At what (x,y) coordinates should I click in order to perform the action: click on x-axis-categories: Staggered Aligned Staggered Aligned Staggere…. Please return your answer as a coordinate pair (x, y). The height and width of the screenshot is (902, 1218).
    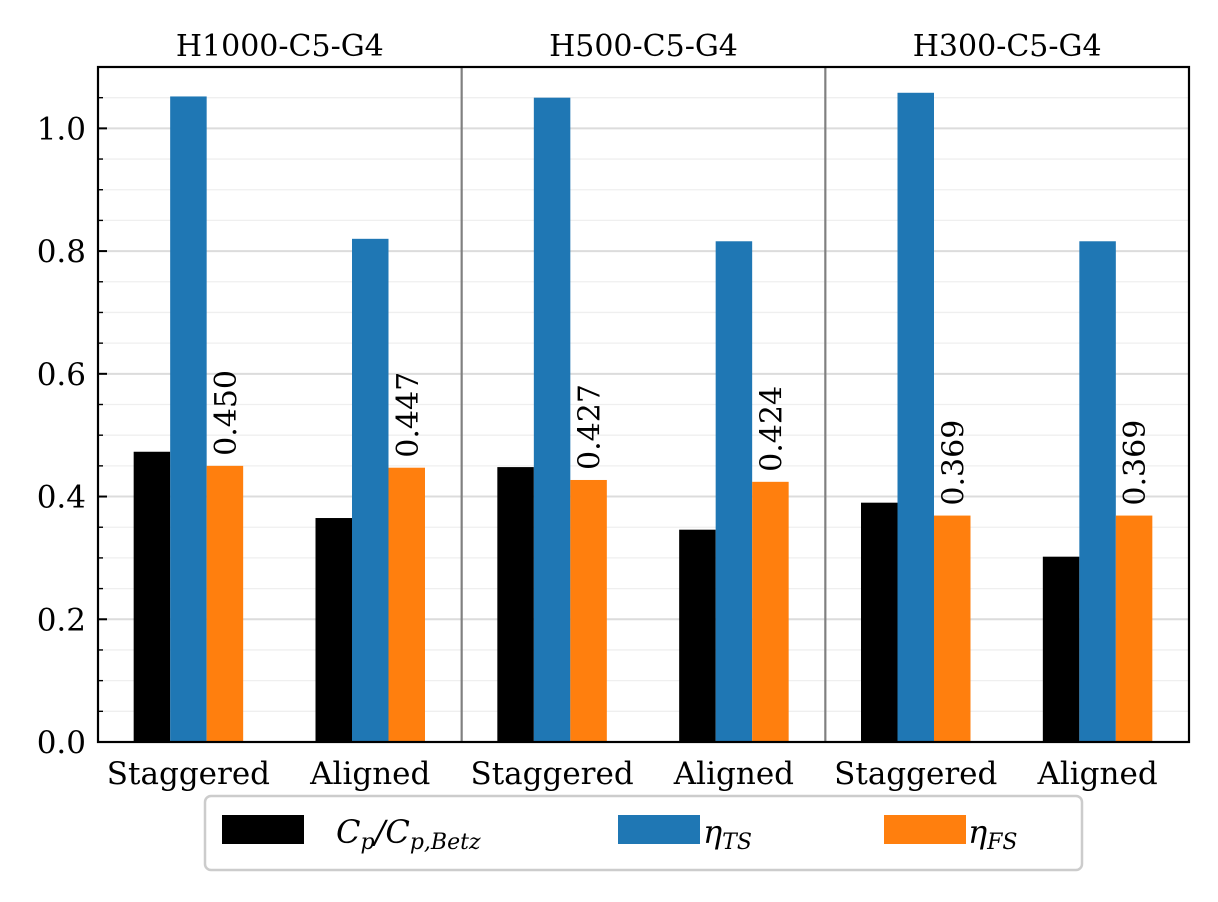
    Looking at the image, I should click on (632, 774).